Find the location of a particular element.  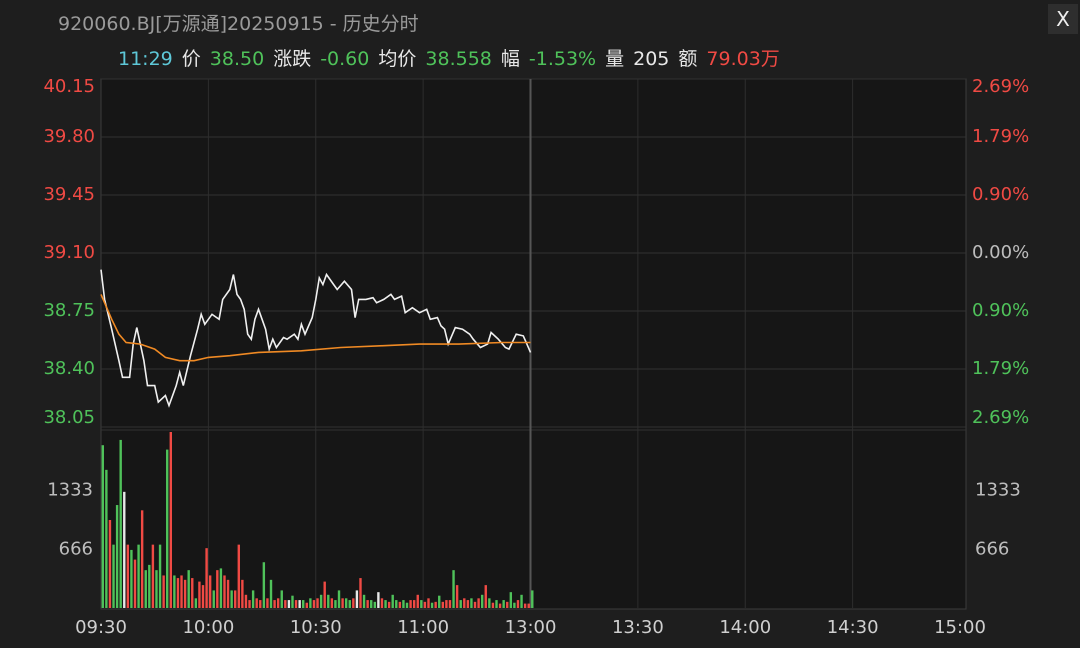

chart-title: 920060.BJ[万源通]20250915 - 历史分时 is located at coordinates (238, 24).